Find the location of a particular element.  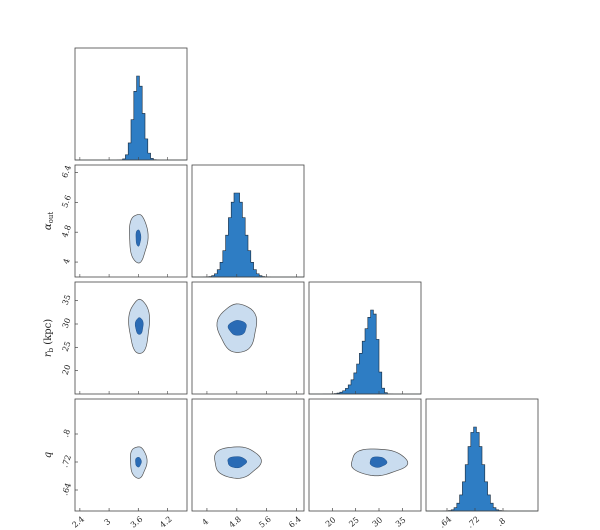

contour-panel-q-vs-alpha_out is located at coordinates (248, 455).